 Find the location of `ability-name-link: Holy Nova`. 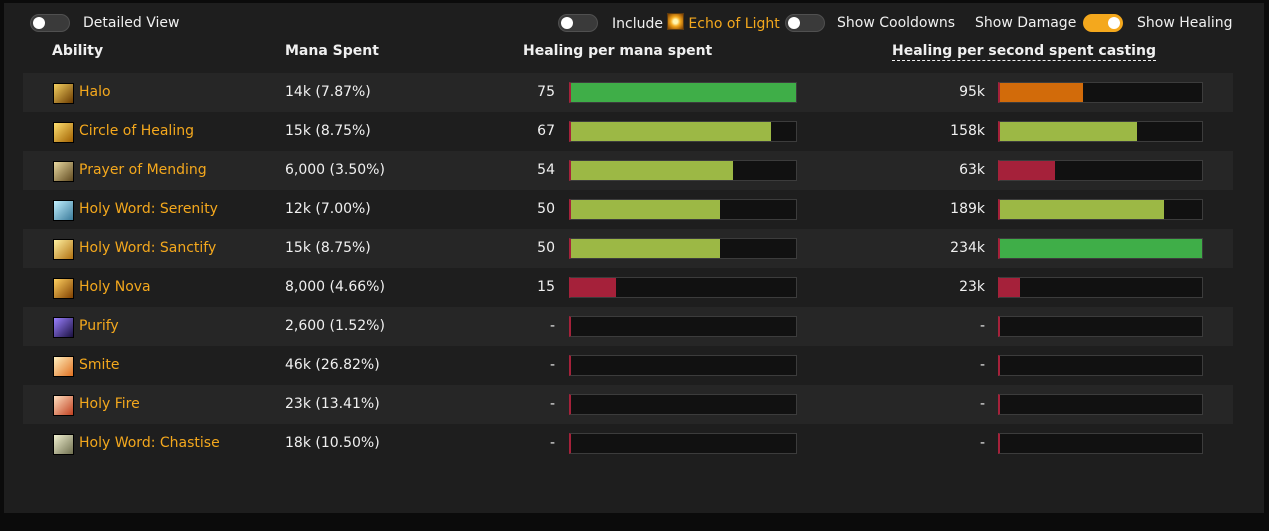

ability-name-link: Holy Nova is located at coordinates (115, 287).